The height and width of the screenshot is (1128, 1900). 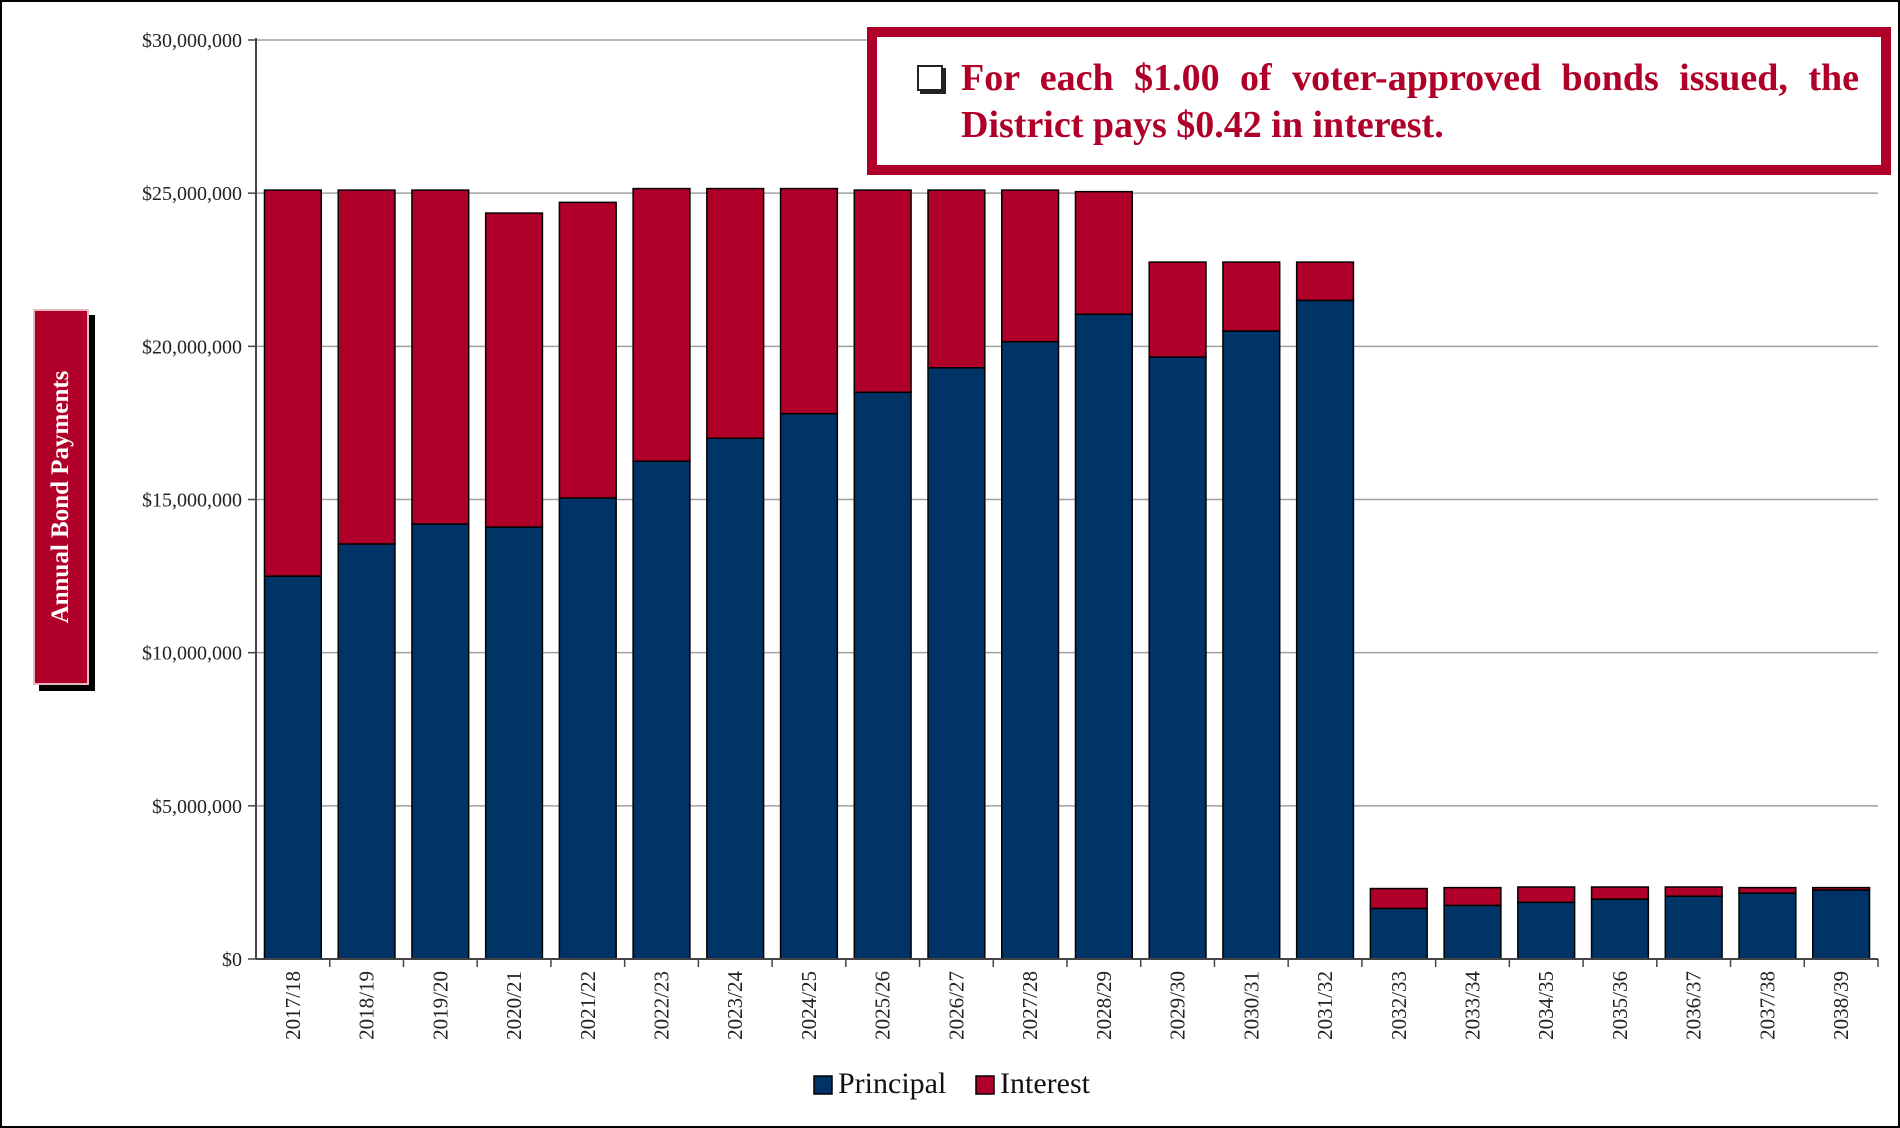 I want to click on x-tick-label: 2028/29, so click(x=1104, y=1005).